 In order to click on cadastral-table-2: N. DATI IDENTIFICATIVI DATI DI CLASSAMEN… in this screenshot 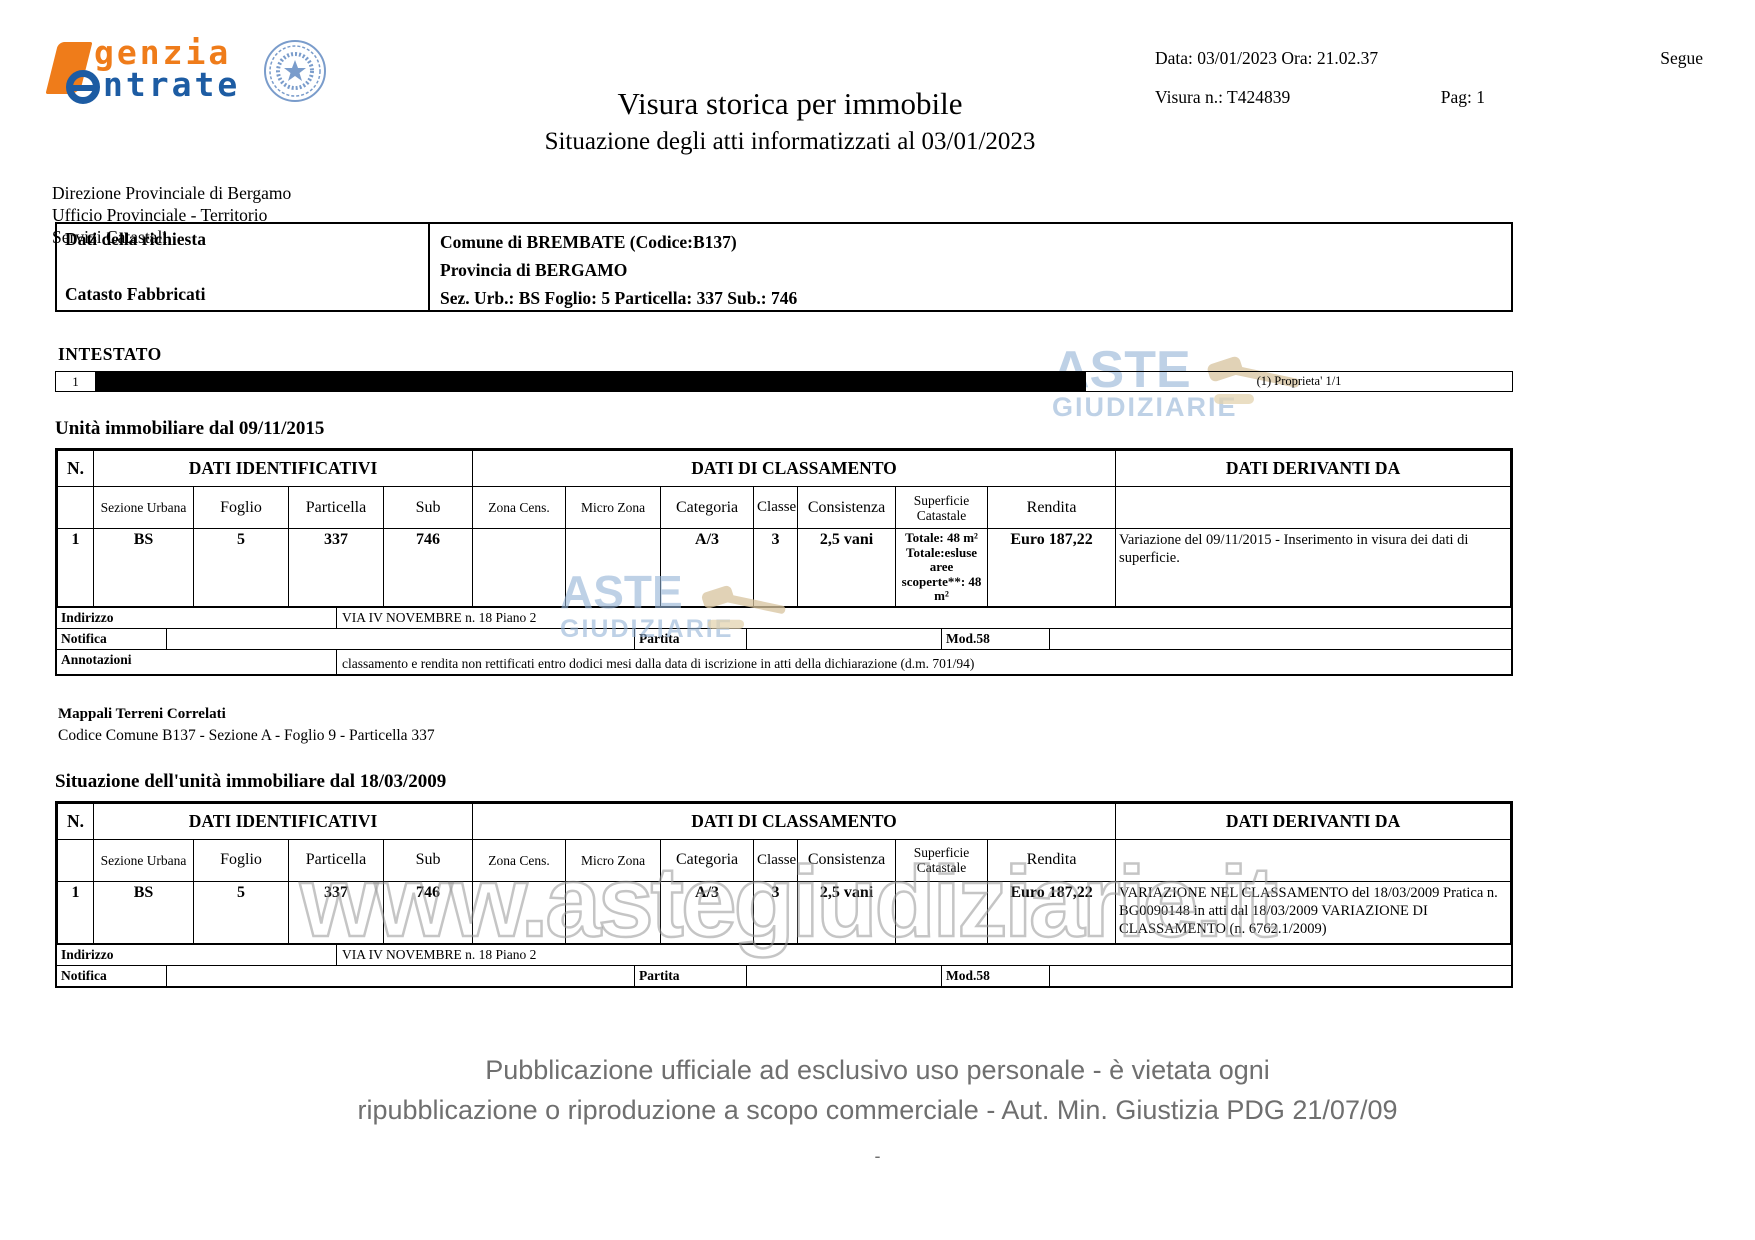, I will do `click(784, 894)`.